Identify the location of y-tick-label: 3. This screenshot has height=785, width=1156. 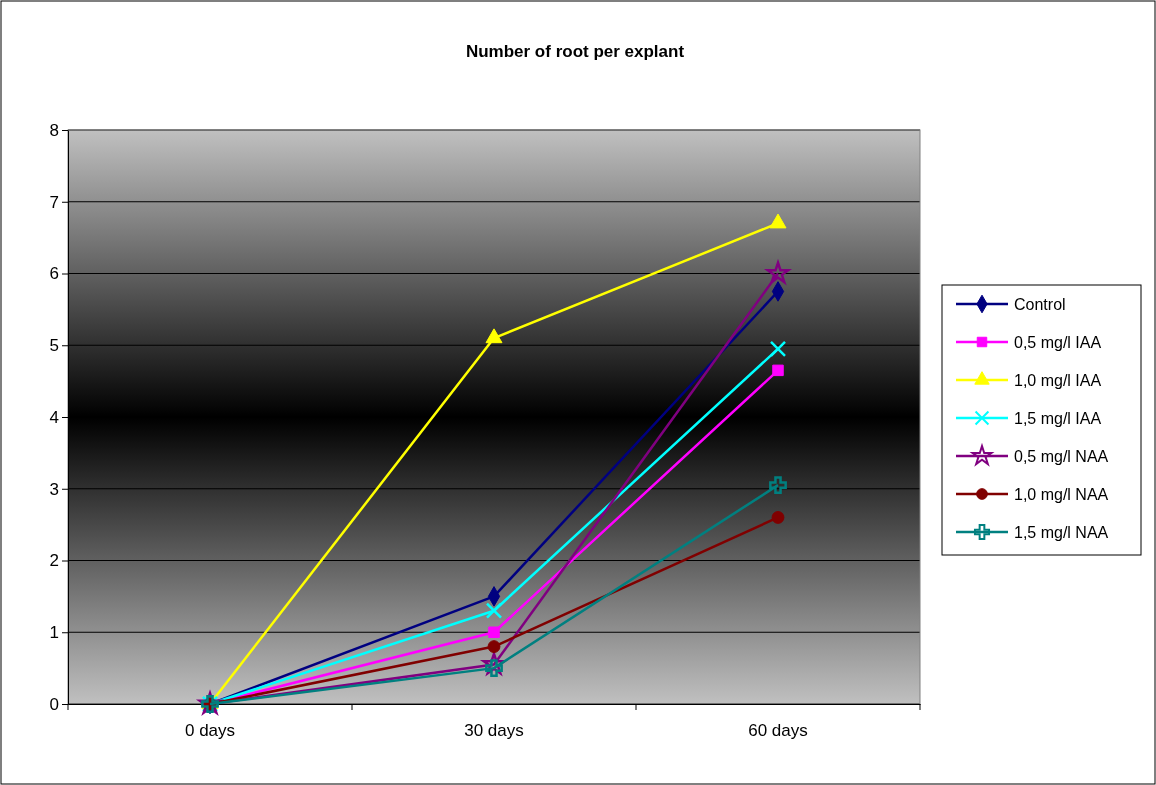
(54, 489).